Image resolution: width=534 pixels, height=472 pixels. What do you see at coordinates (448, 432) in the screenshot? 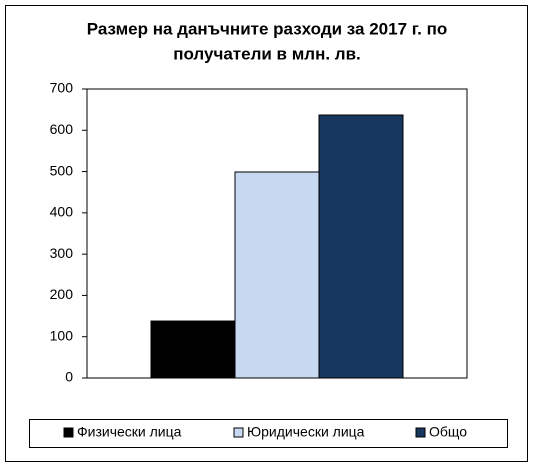
I see `legend-label: Общо` at bounding box center [448, 432].